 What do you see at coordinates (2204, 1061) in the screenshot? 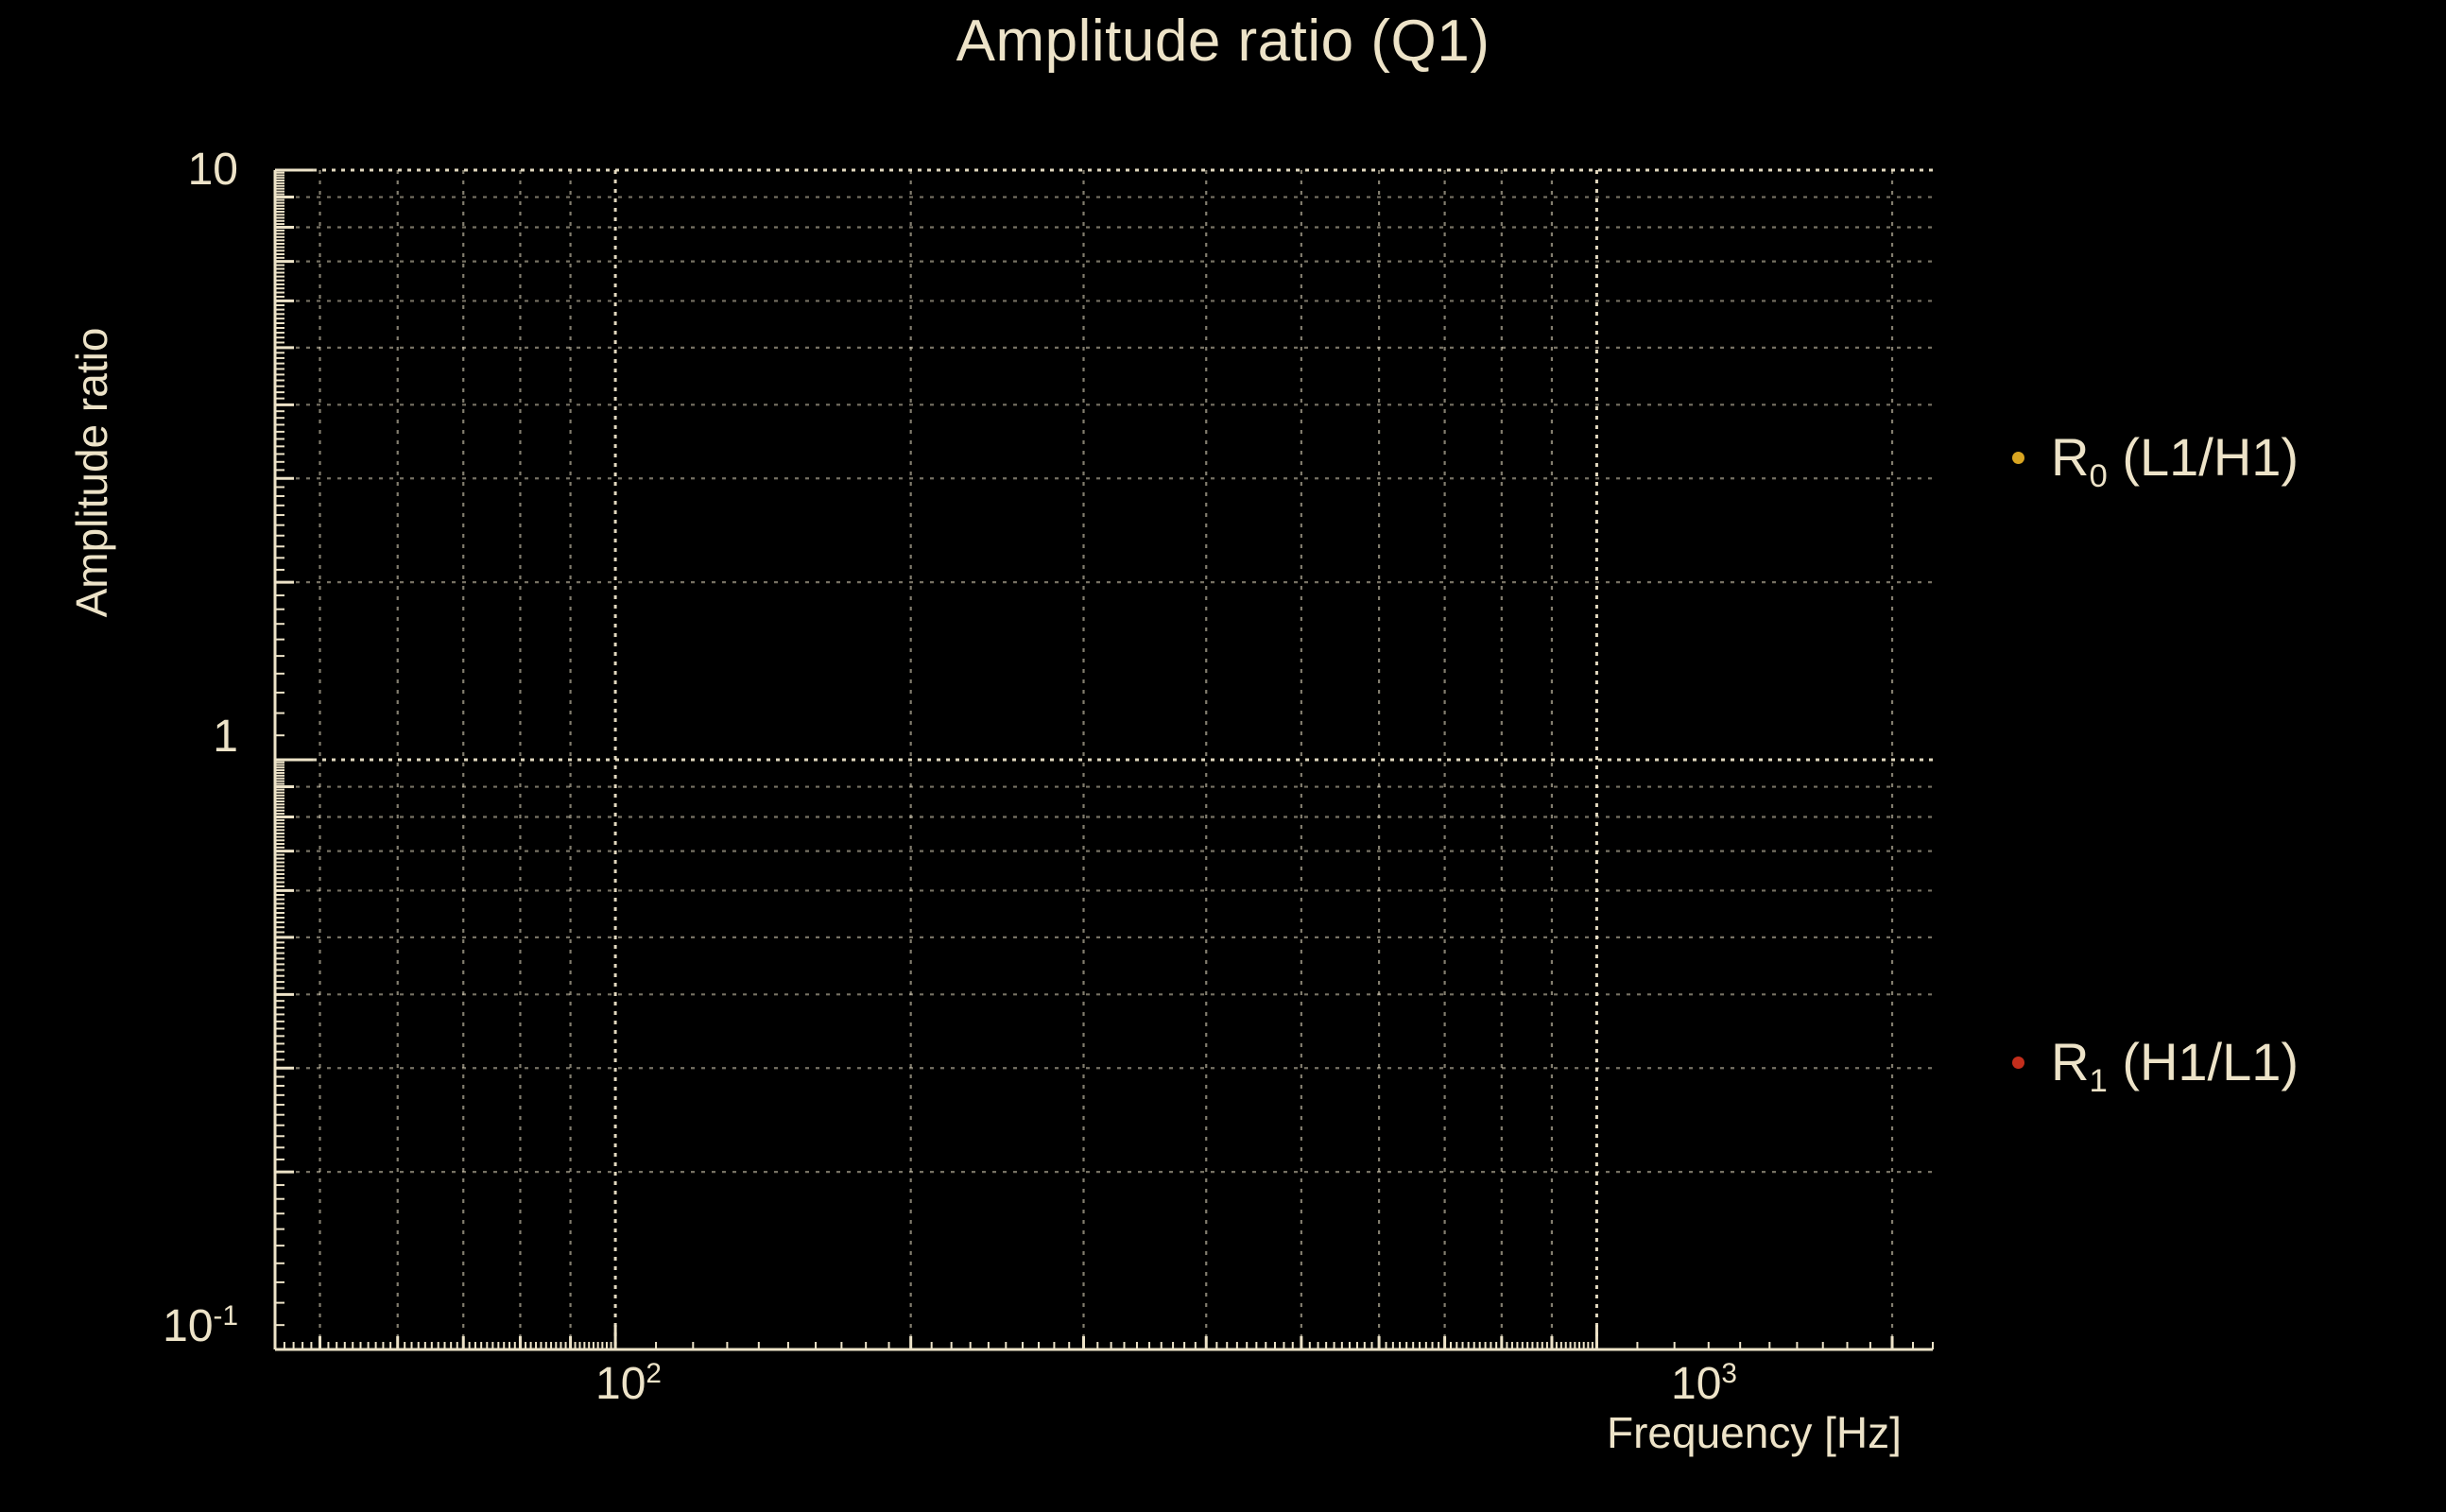
I see `legend-label-tail: (H1/L1)` at bounding box center [2204, 1061].